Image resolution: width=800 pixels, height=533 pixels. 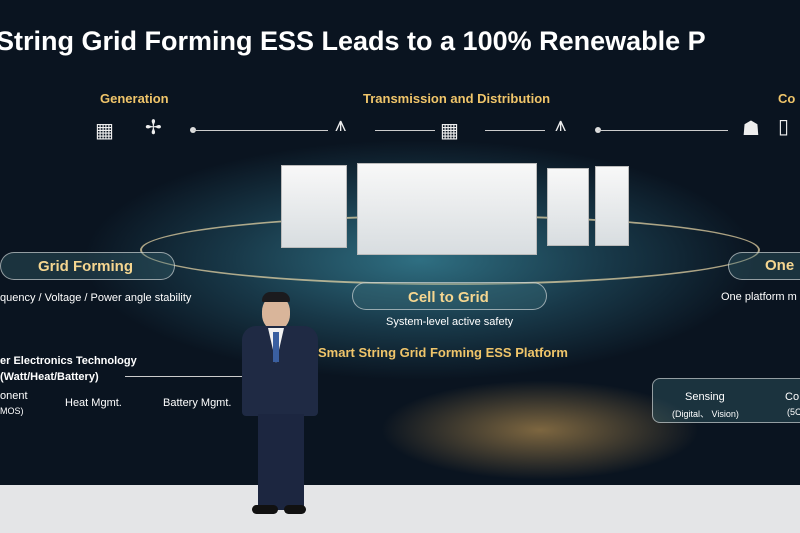 I want to click on grid-forming-label: Grid Forming, so click(x=85, y=266).